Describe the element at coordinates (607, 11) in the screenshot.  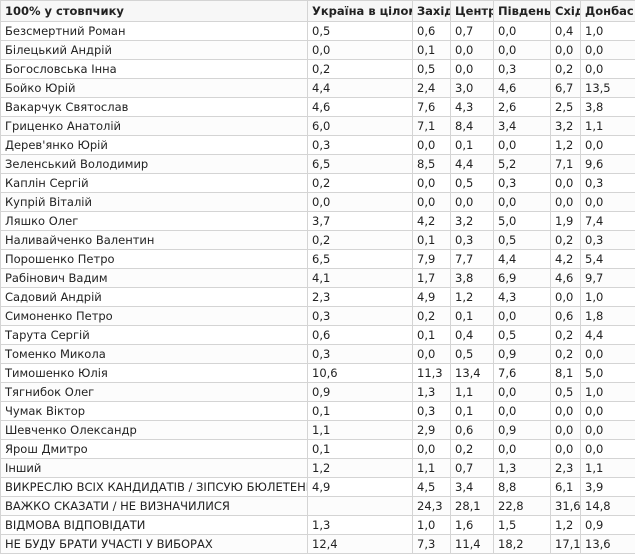
I see `column-header: Донбас` at that location.